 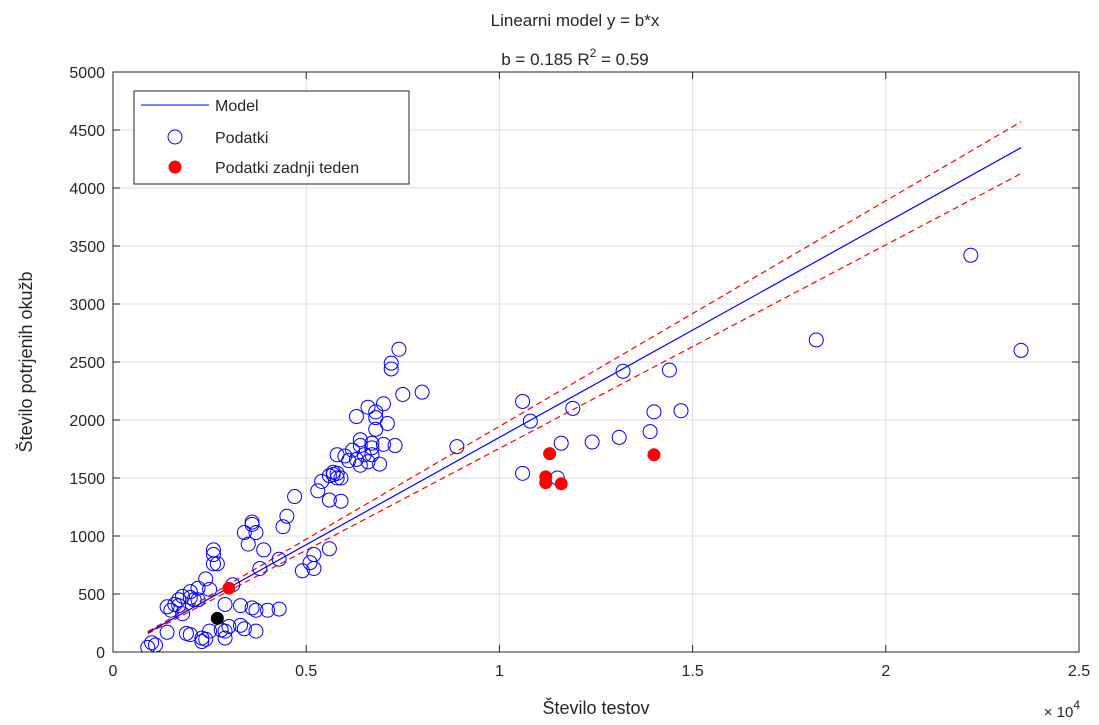 What do you see at coordinates (100, 653) in the screenshot?
I see `y-tick-label: 0` at bounding box center [100, 653].